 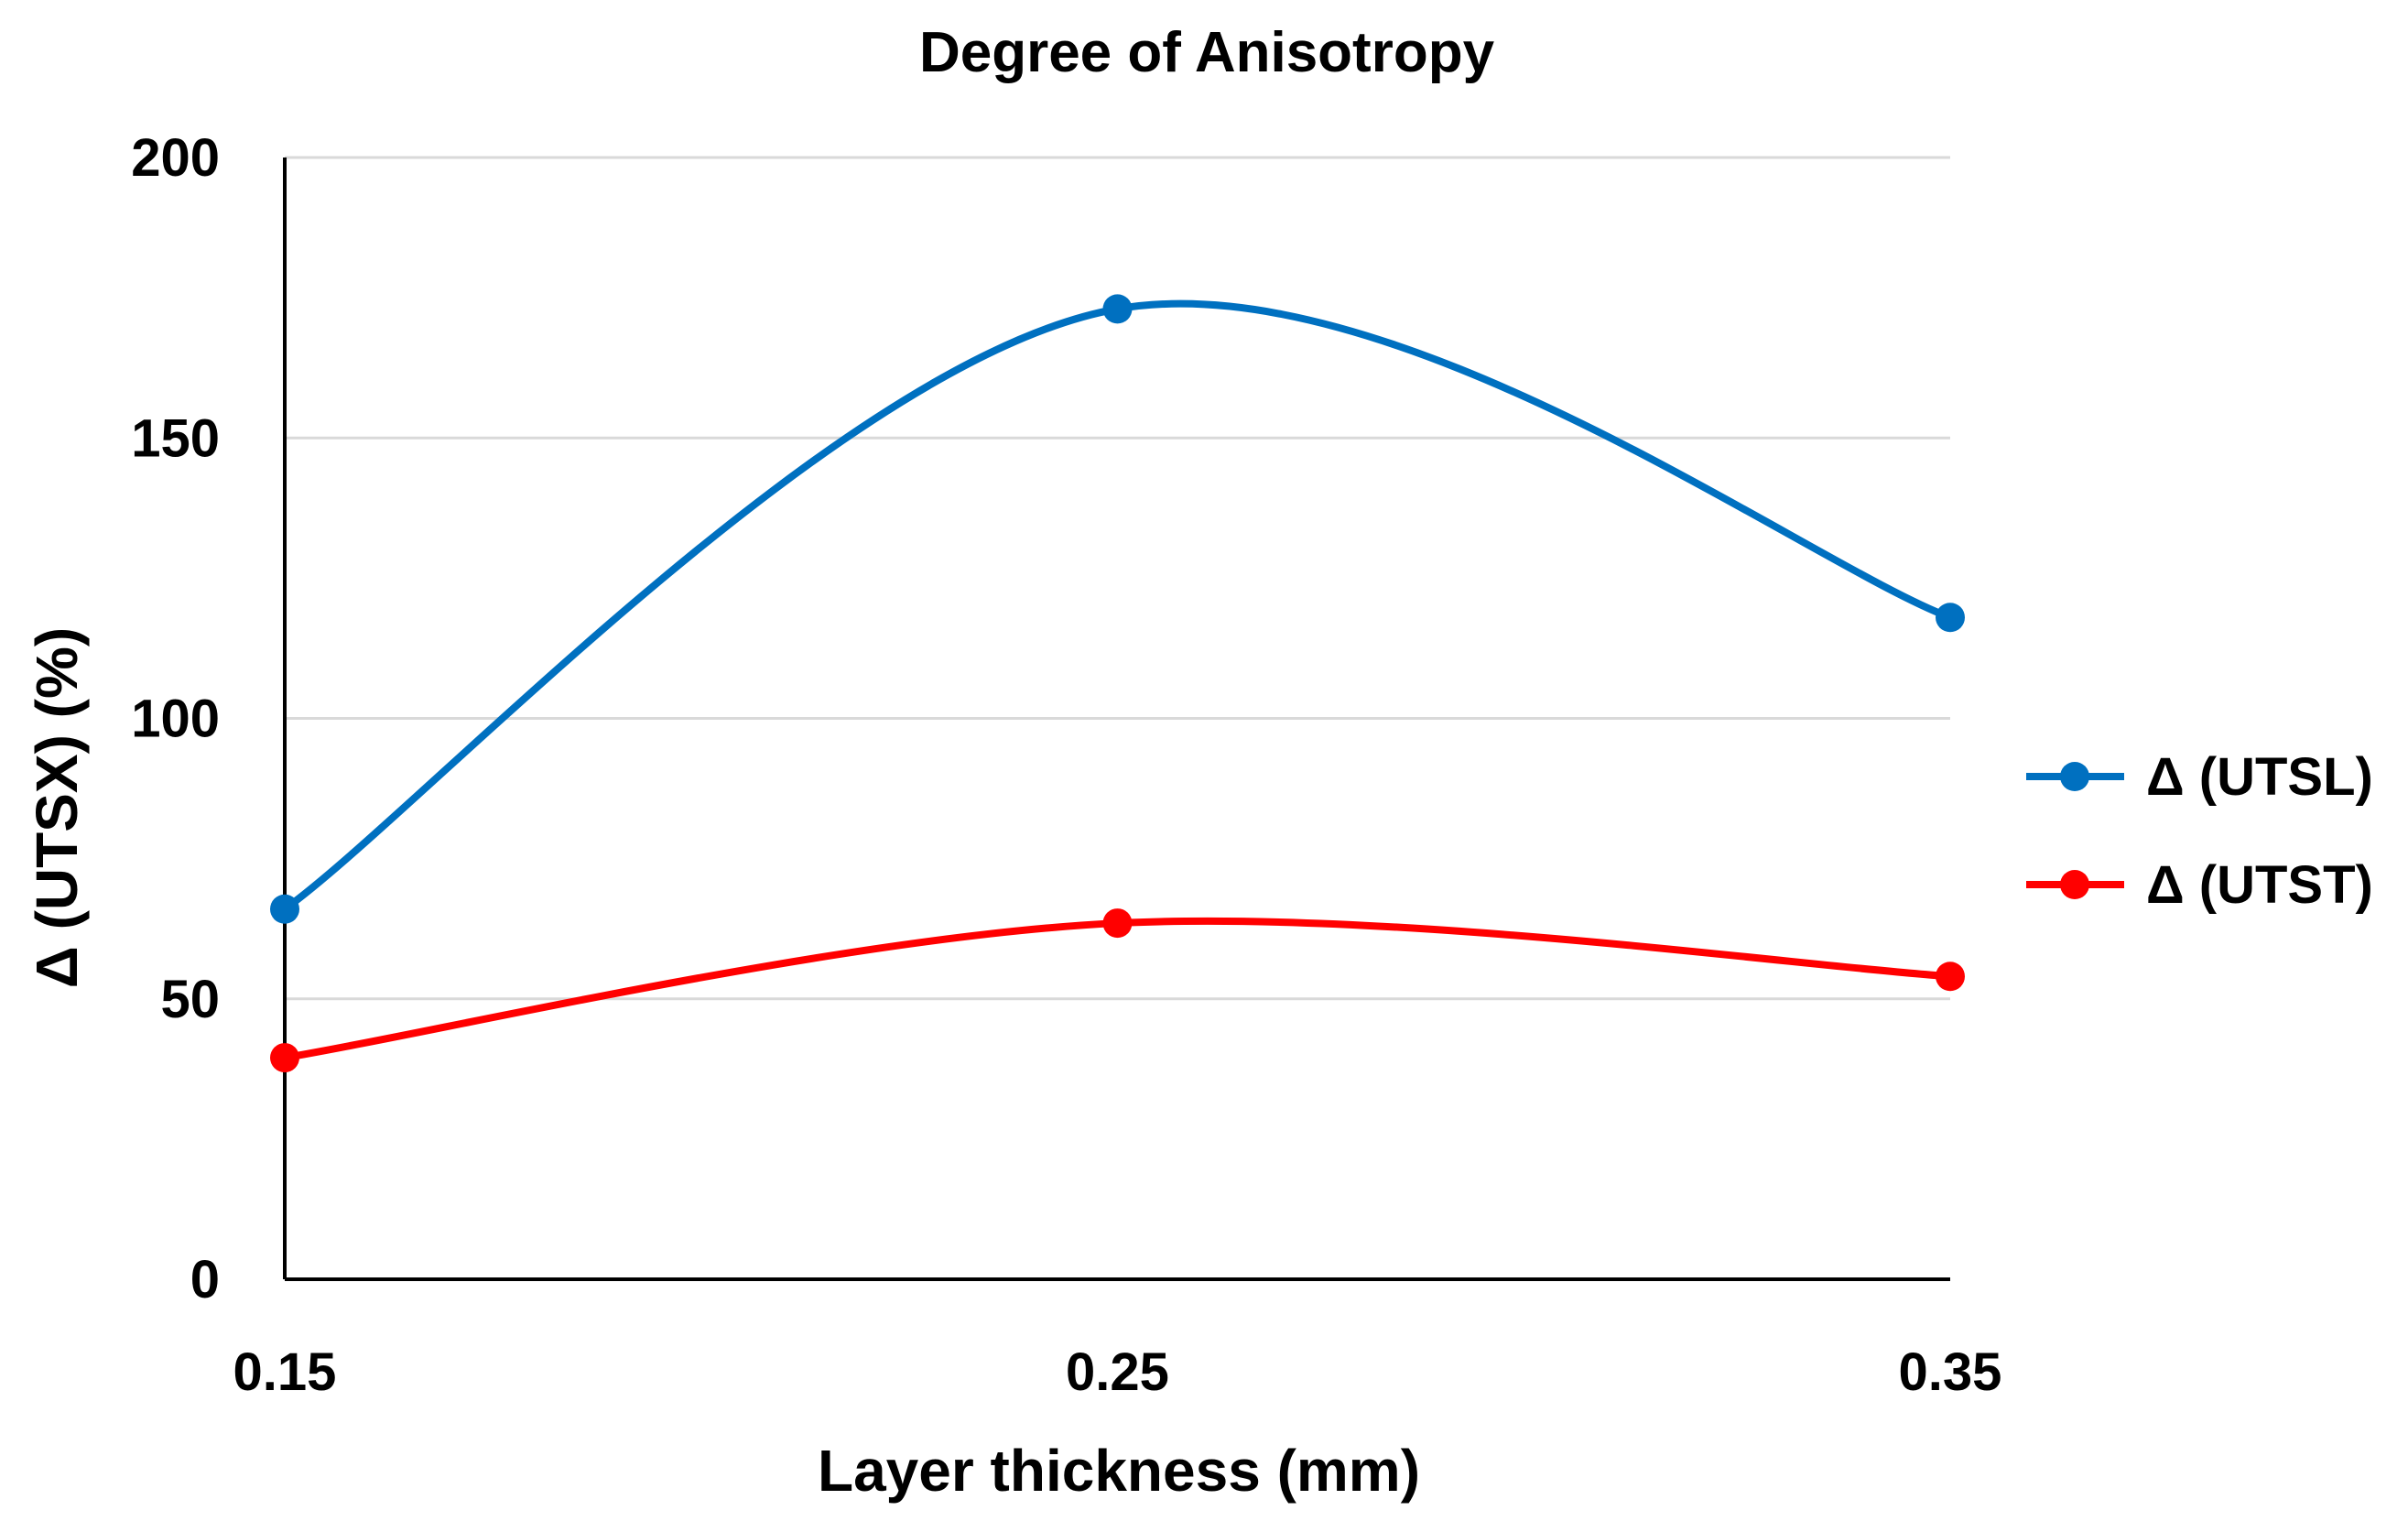 I want to click on y-tick-label: 100, so click(x=175, y=719).